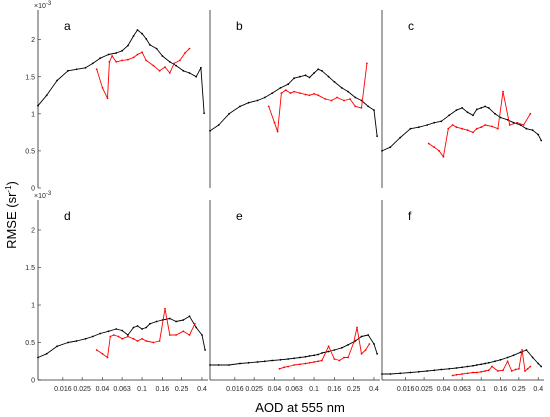 The image size is (550, 417). I want to click on y-axis-title-superscript: -1, so click(8, 189).